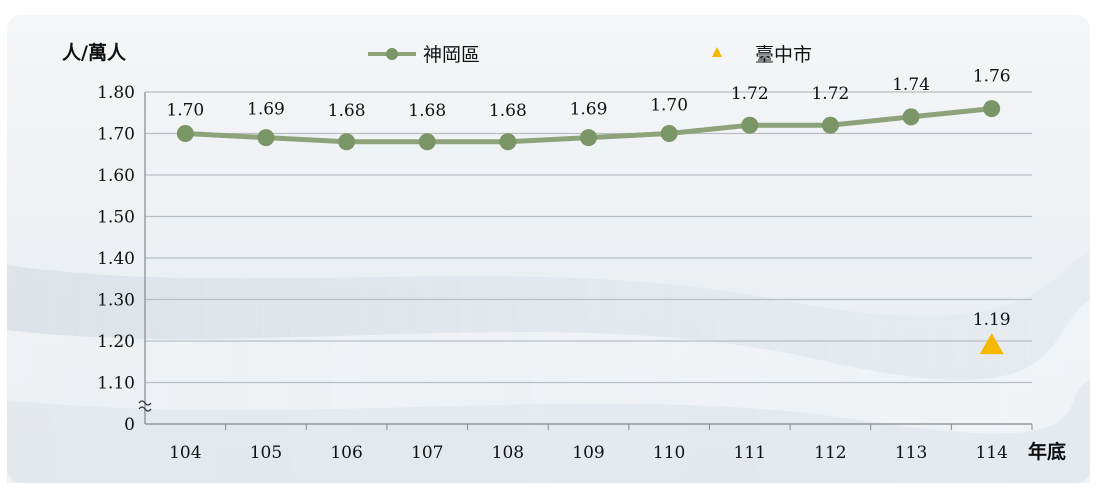 The height and width of the screenshot is (493, 1097). Describe the element at coordinates (992, 320) in the screenshot. I see `data-label-taichung: 1.19` at that location.